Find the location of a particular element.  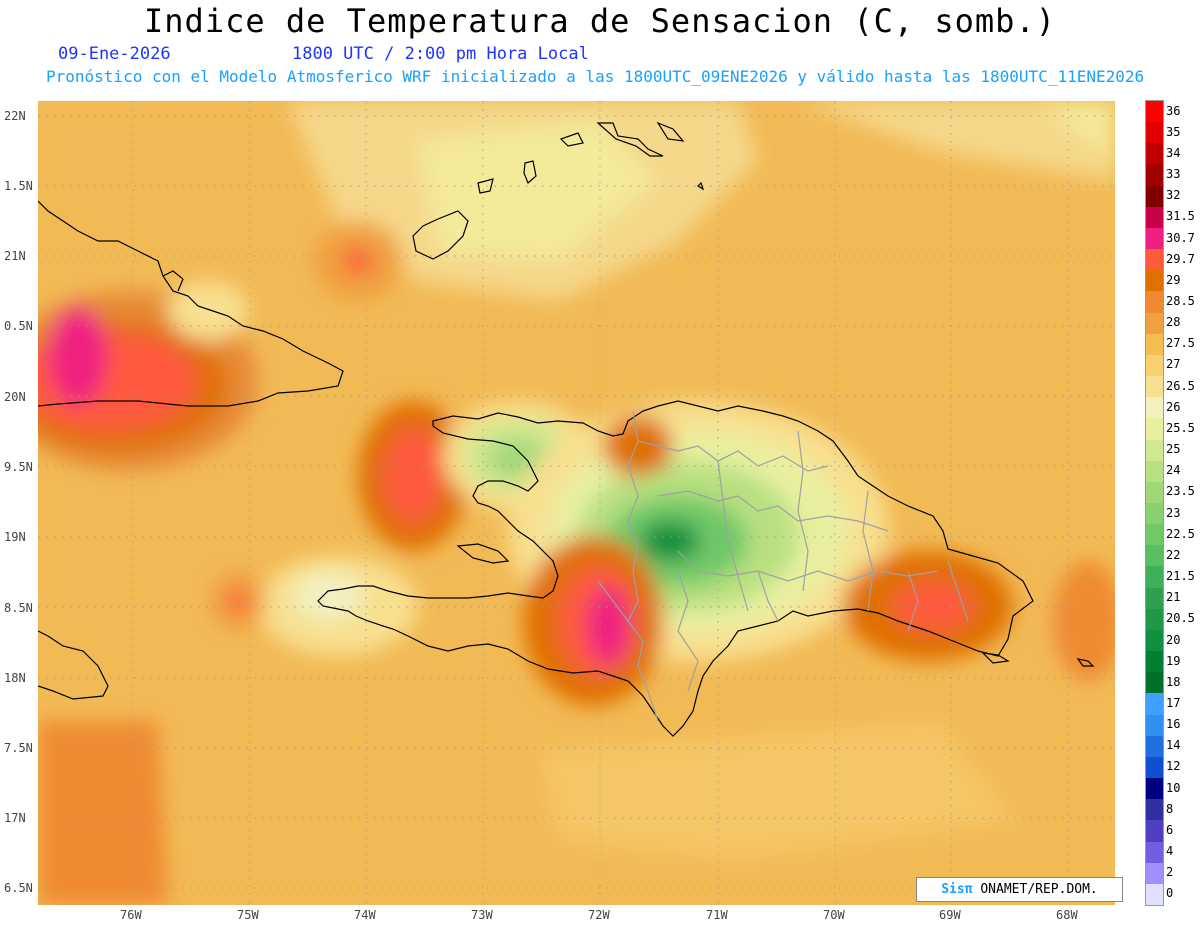

legend-label: 30.7 is located at coordinates (1180, 237).